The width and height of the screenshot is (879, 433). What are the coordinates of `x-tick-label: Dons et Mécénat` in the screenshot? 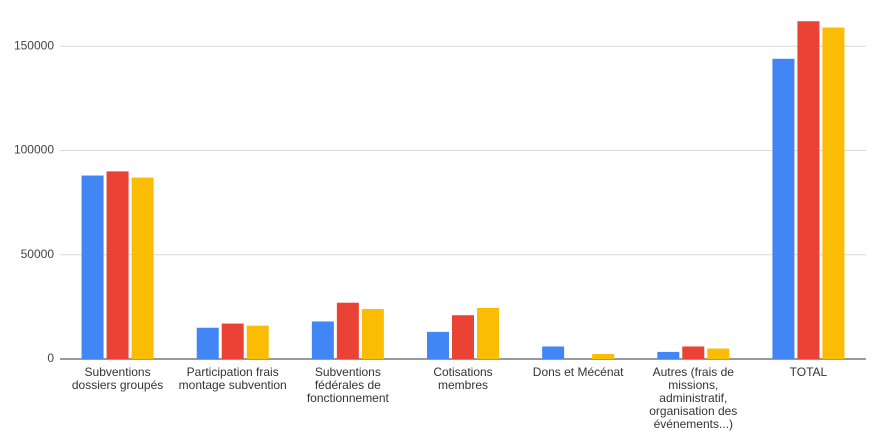 It's located at (578, 372).